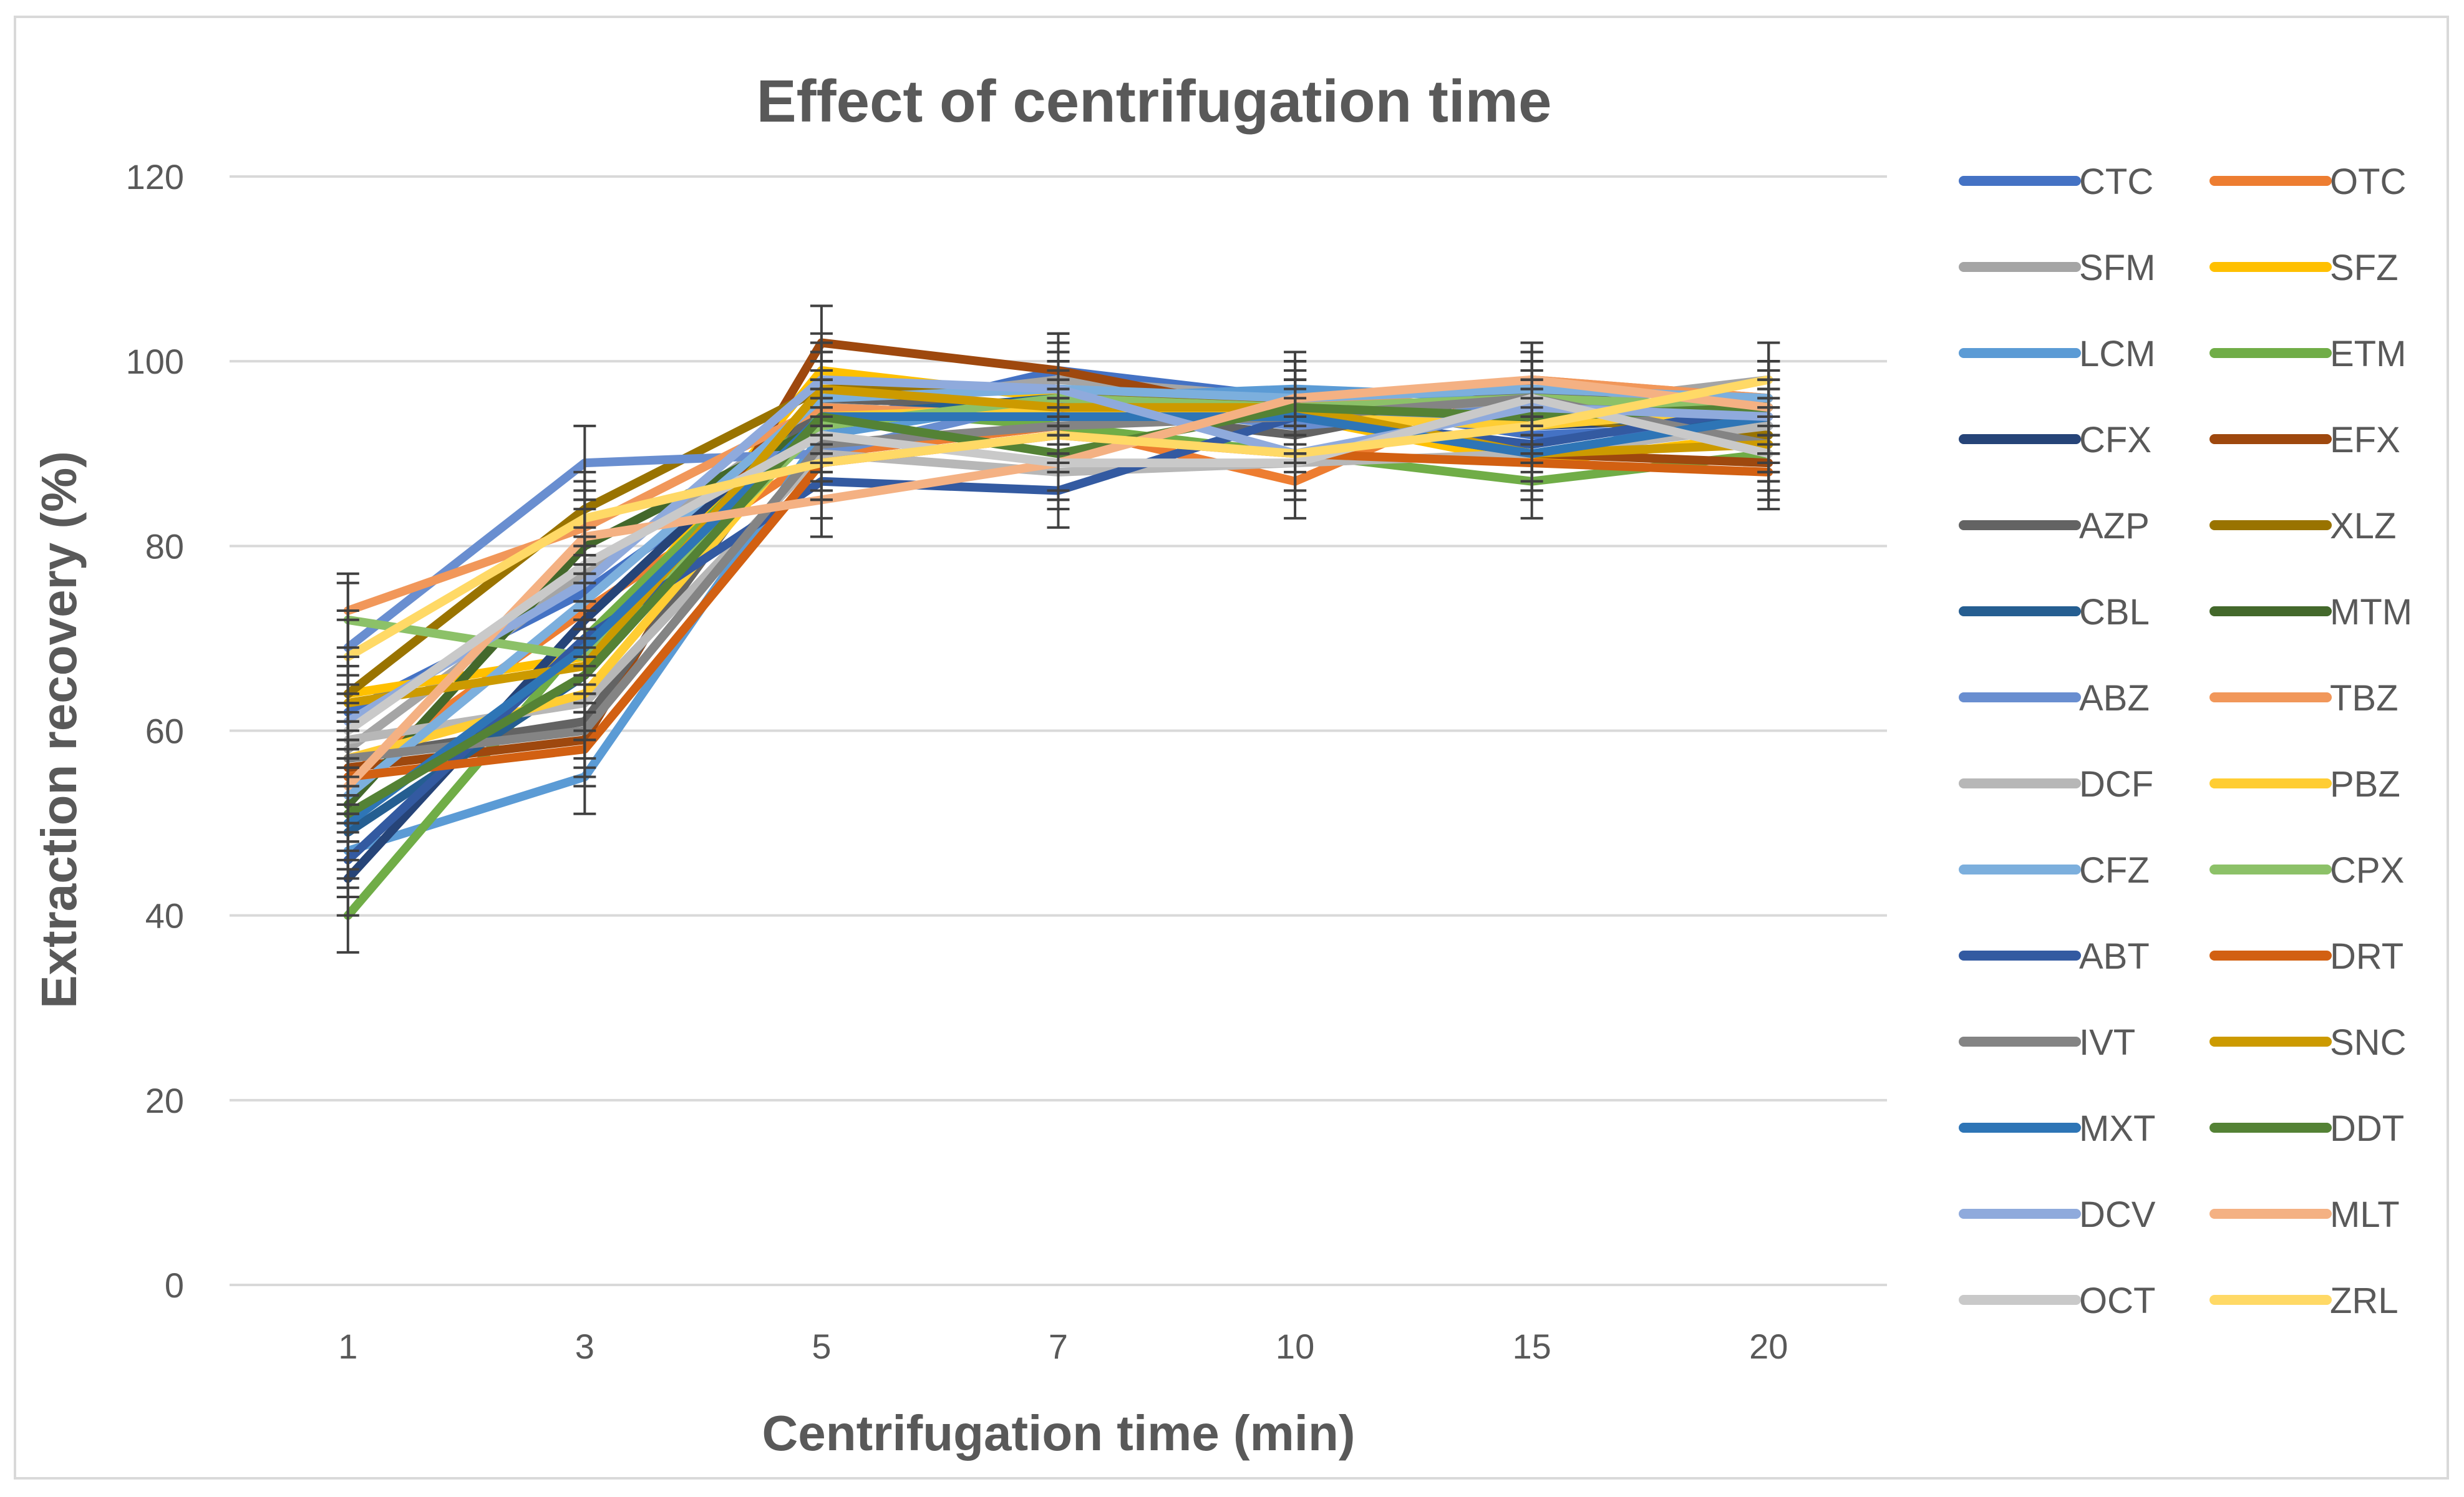 This screenshot has width=2464, height=1497. I want to click on legend-item-ddt: DDT, so click(2306, 1128).